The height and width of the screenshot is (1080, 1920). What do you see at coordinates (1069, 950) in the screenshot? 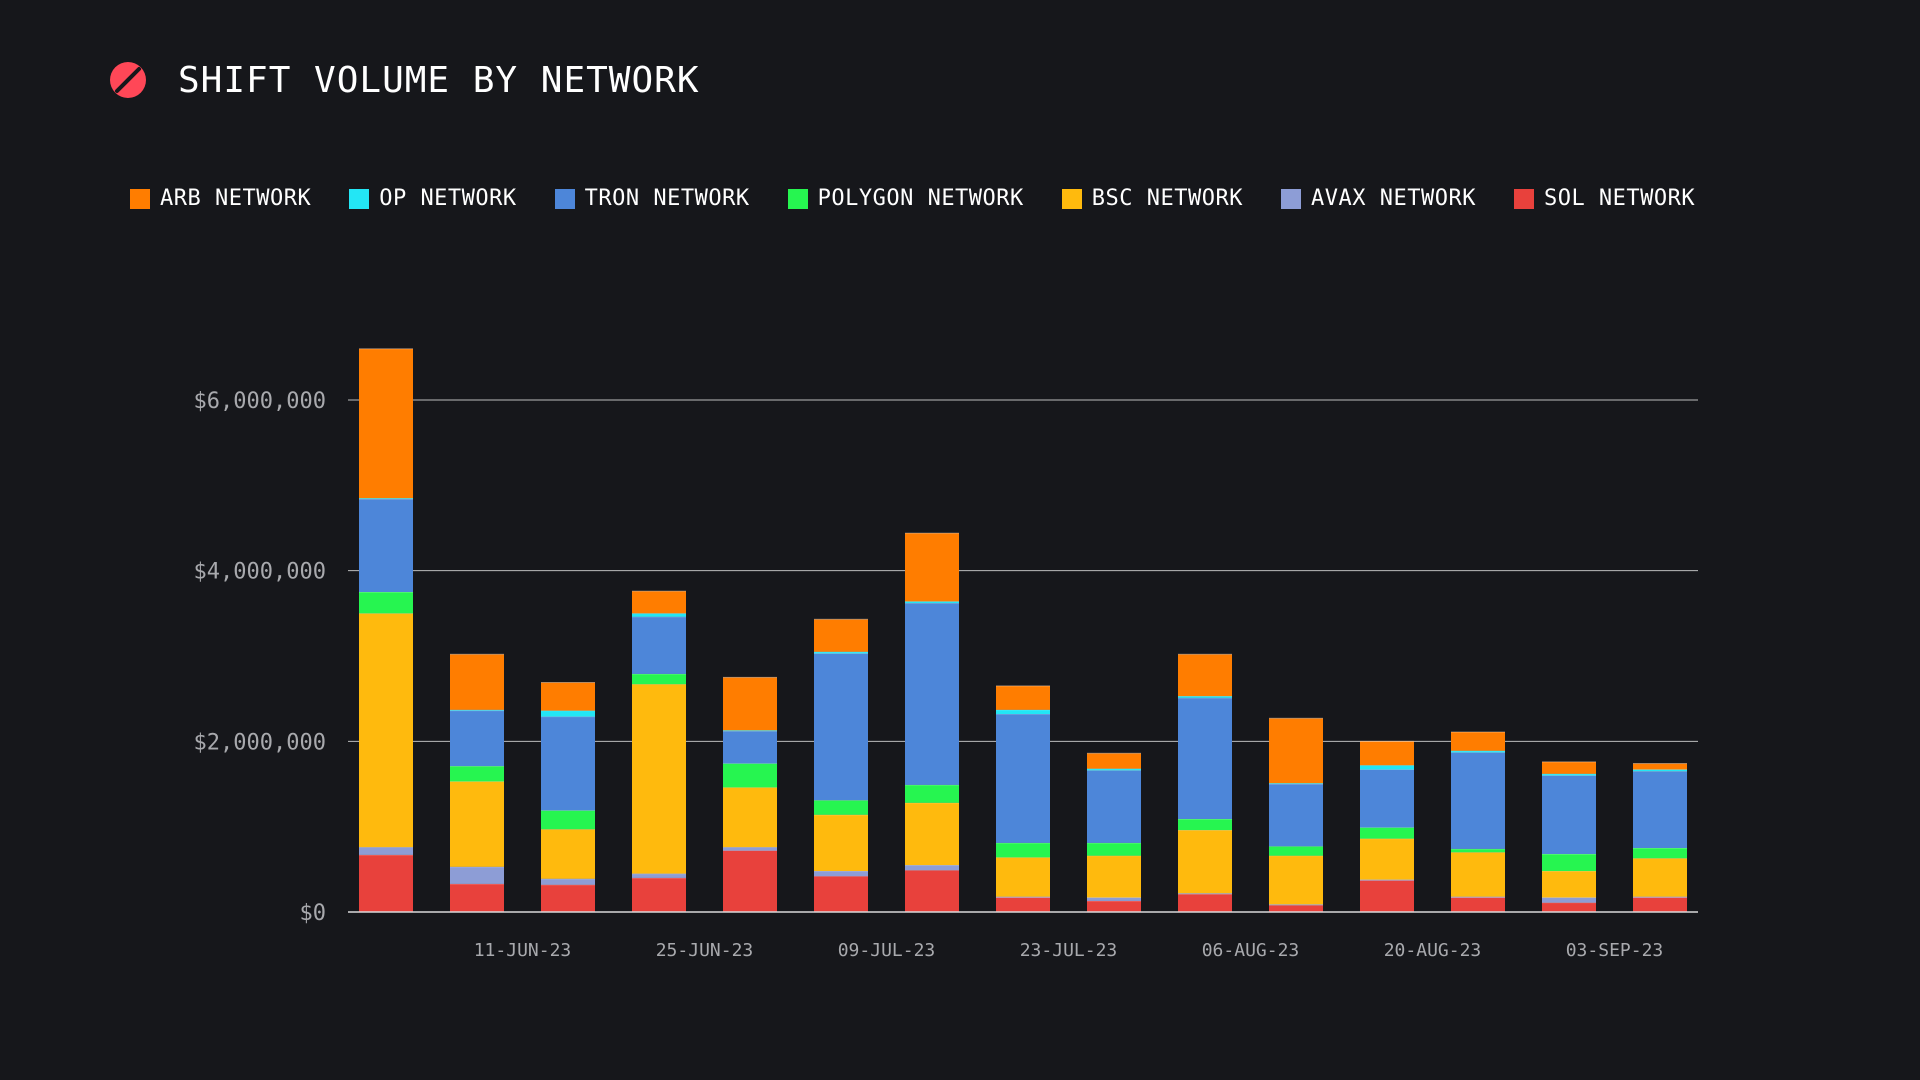
I see `x-tick-label: 23-JUL-23` at bounding box center [1069, 950].